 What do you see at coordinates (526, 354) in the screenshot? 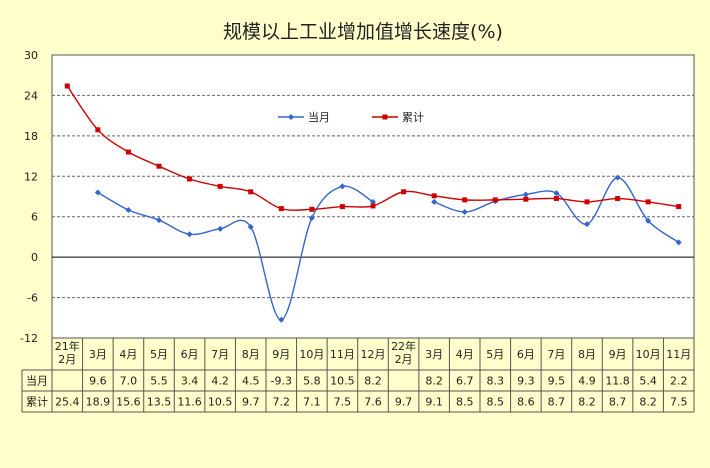
I see `x-tick-label: 6月` at bounding box center [526, 354].